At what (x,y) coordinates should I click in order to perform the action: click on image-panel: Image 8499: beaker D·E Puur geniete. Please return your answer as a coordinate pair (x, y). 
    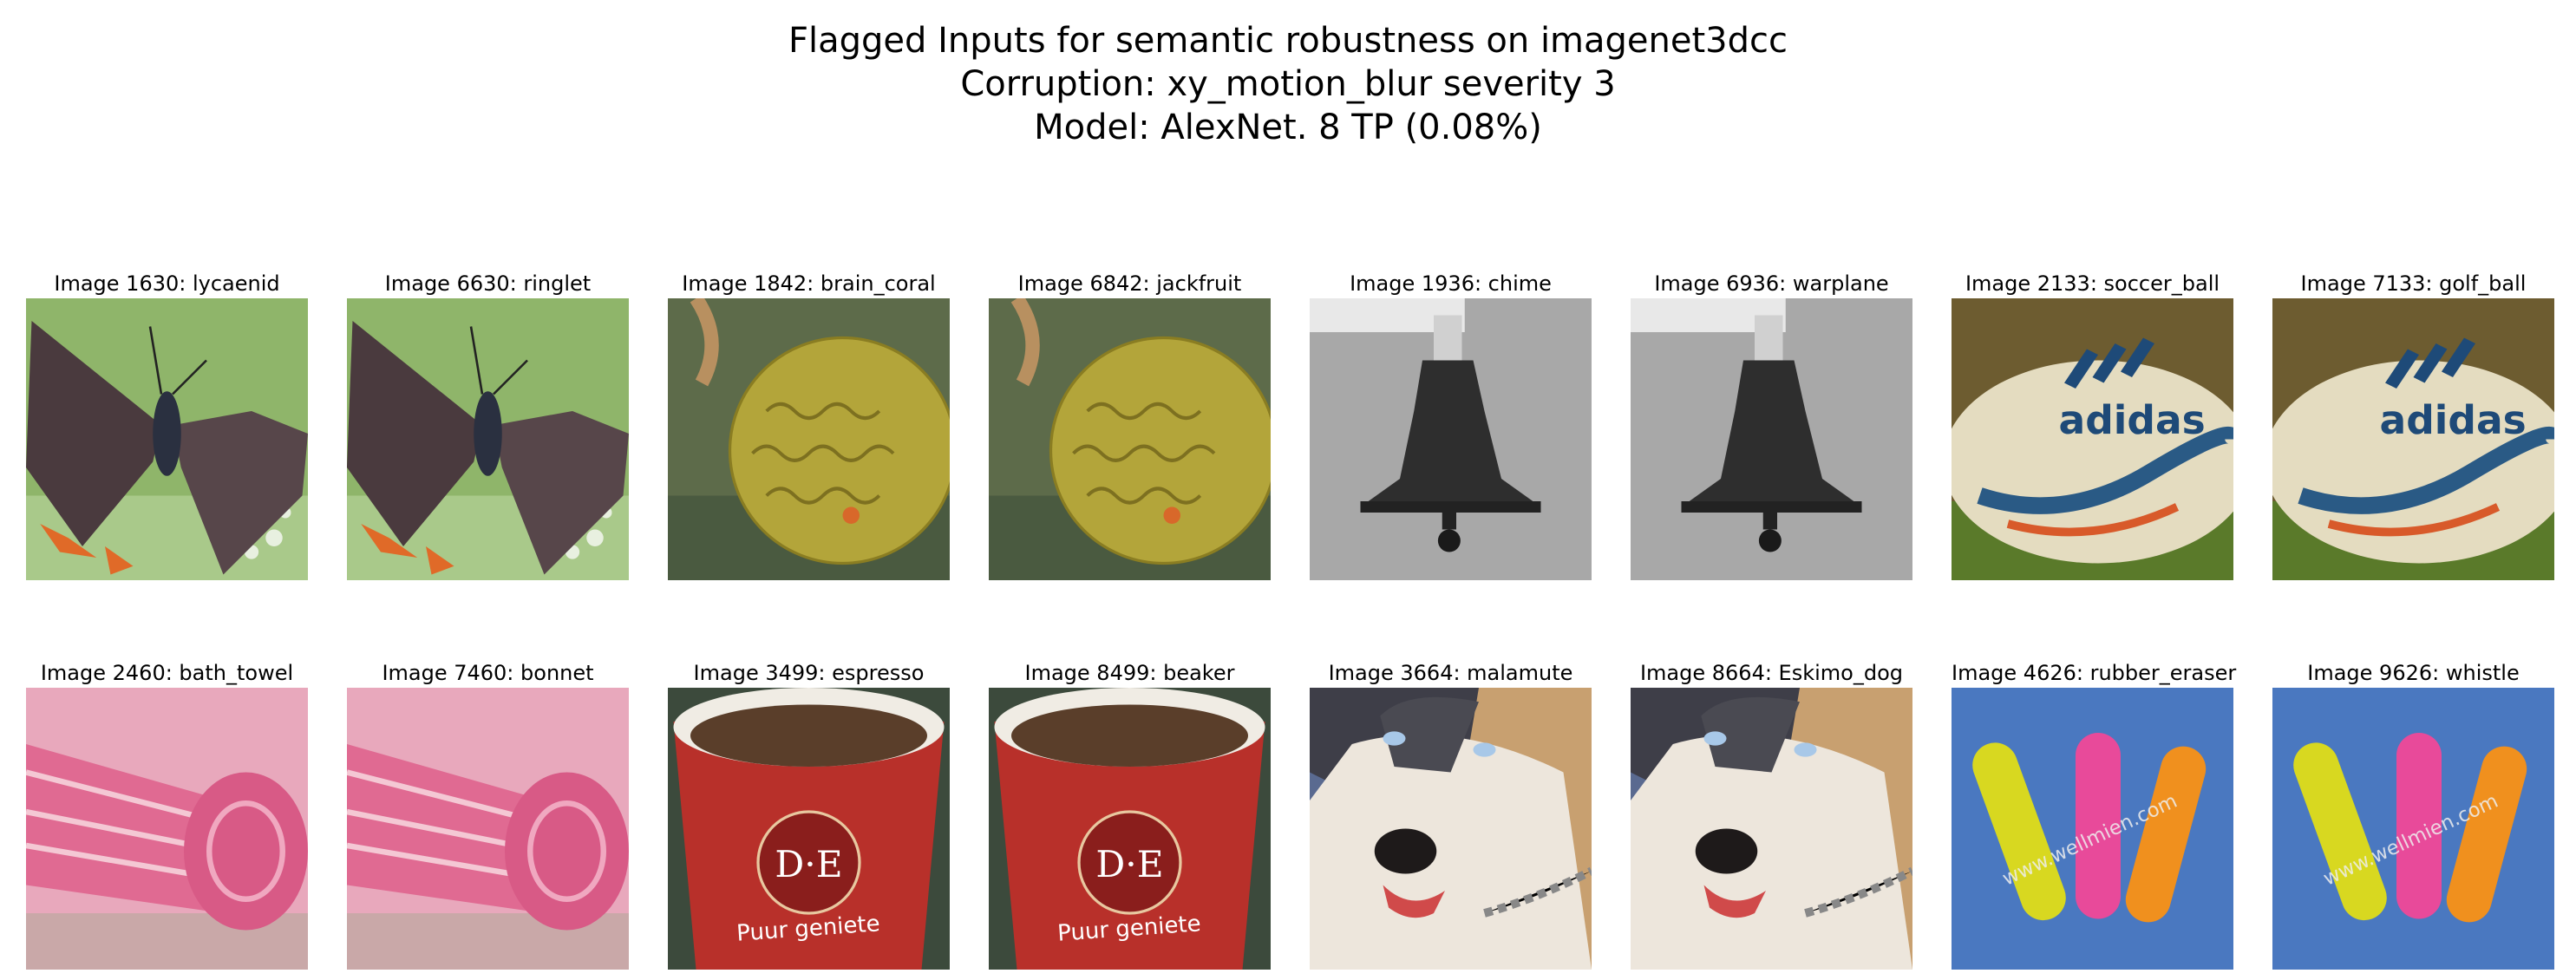
    Looking at the image, I should click on (1130, 814).